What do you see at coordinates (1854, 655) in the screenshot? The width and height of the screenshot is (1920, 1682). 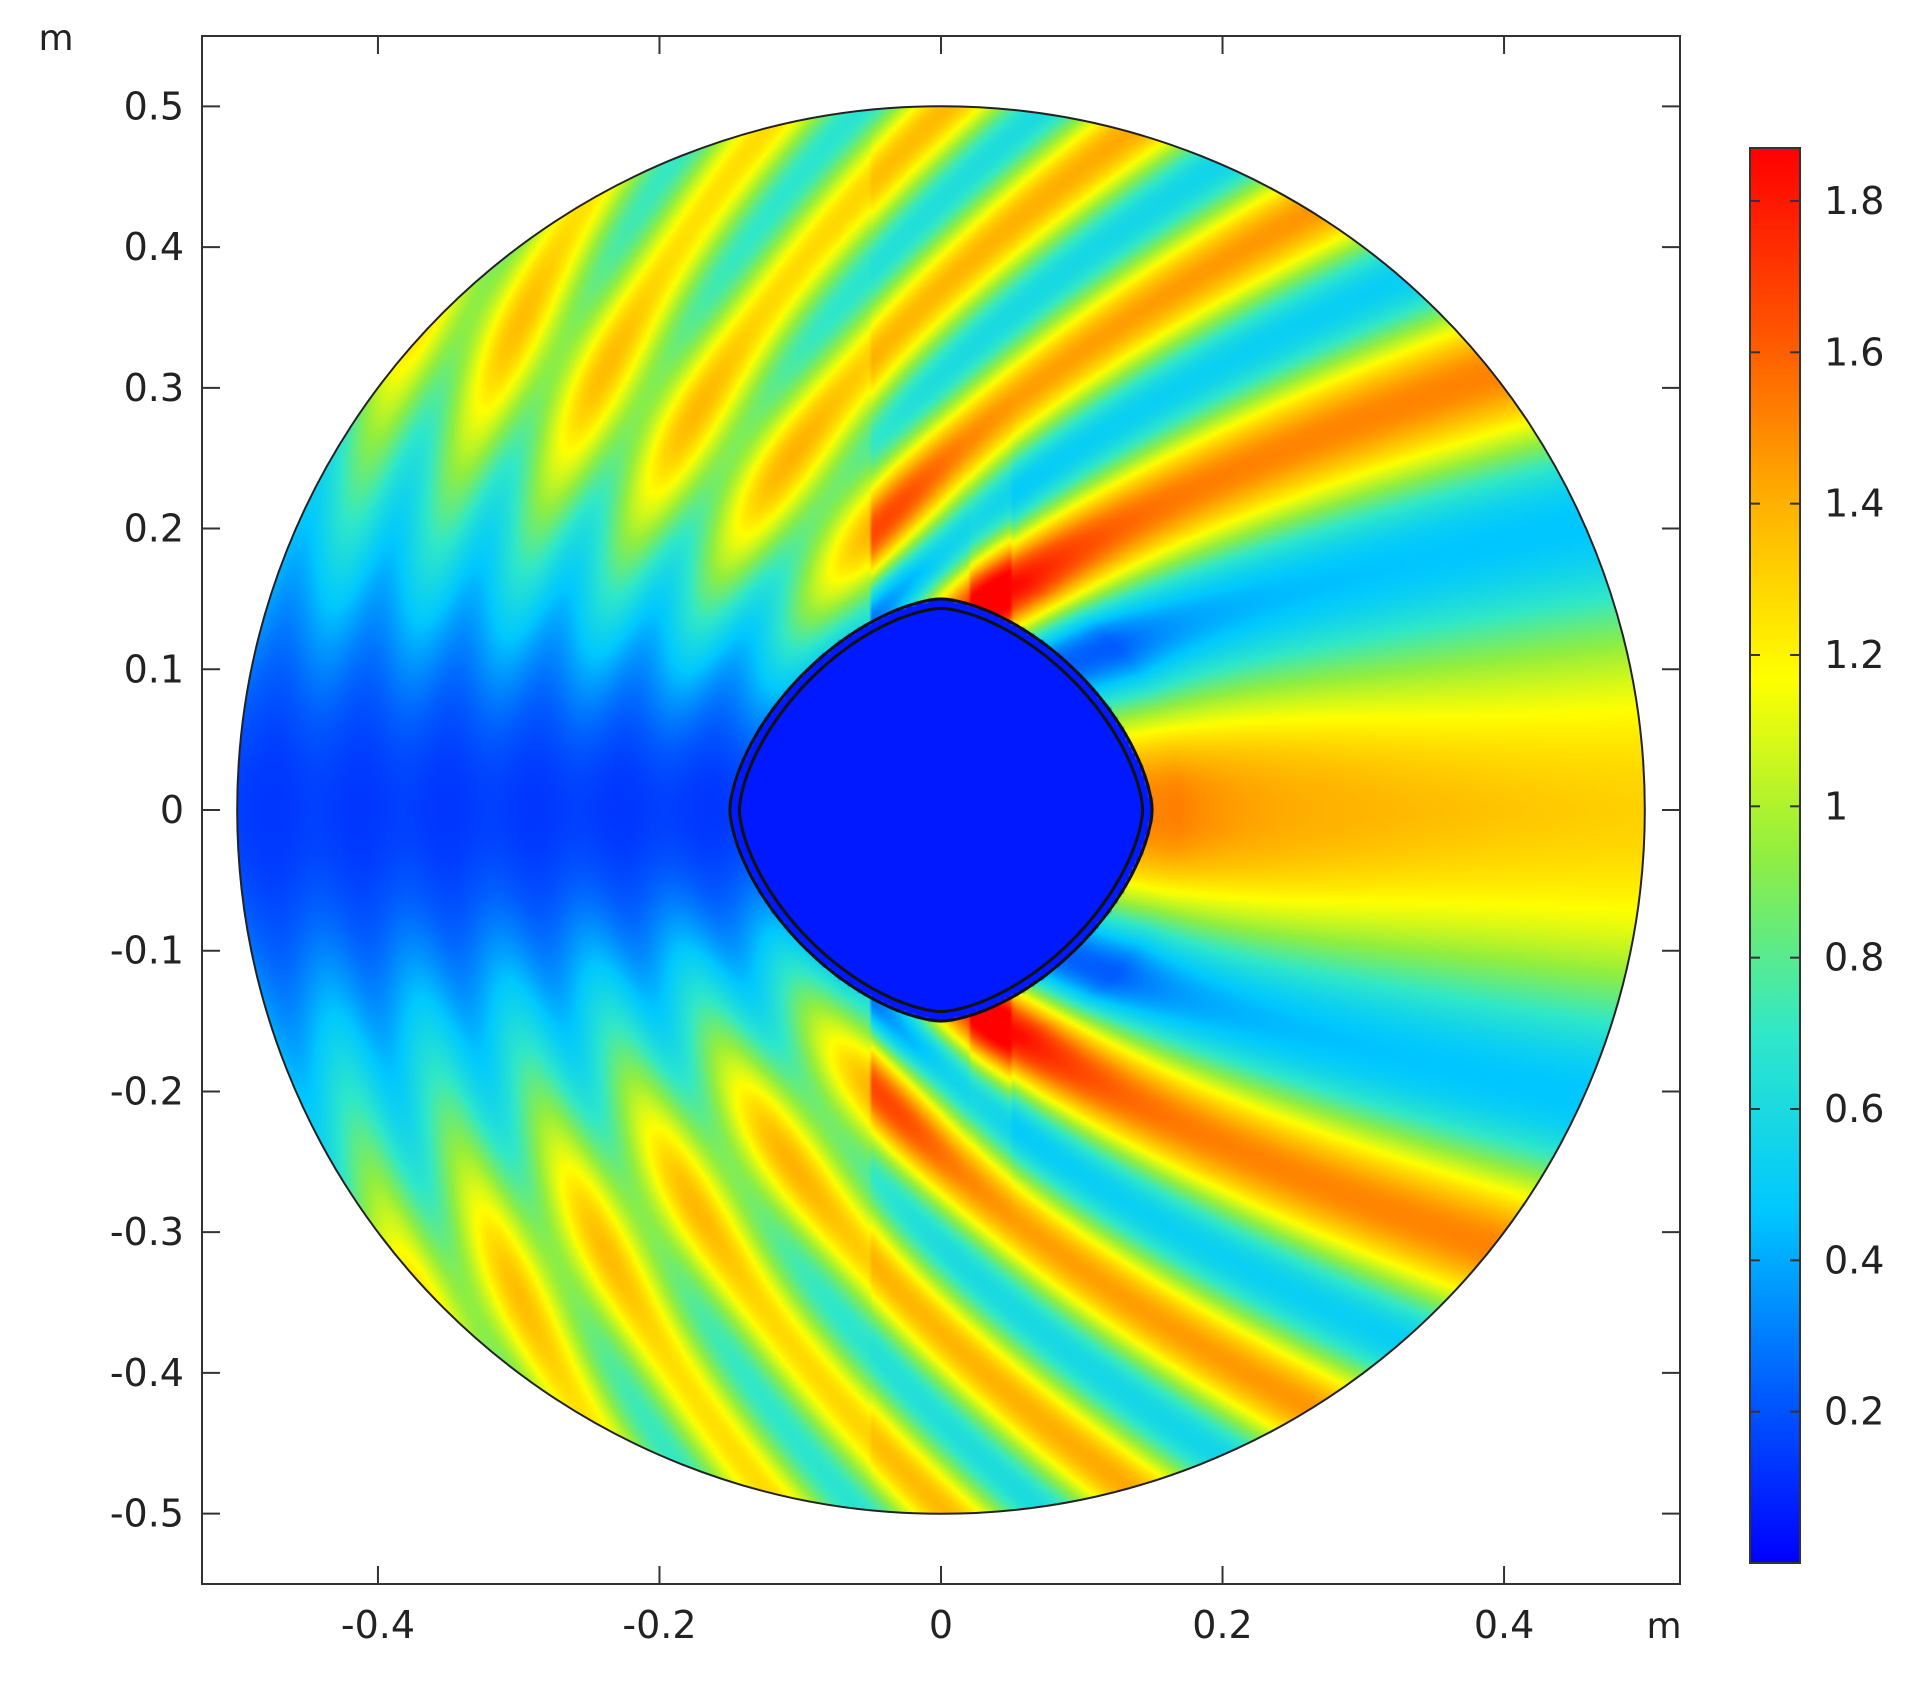 I see `colorbar-tick-label: 1.2` at bounding box center [1854, 655].